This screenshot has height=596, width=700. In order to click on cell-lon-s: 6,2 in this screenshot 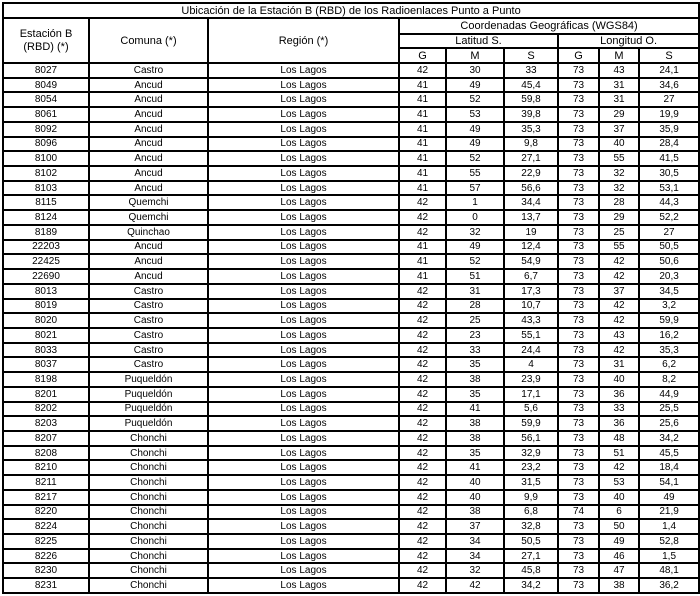, I will do `click(668, 365)`.